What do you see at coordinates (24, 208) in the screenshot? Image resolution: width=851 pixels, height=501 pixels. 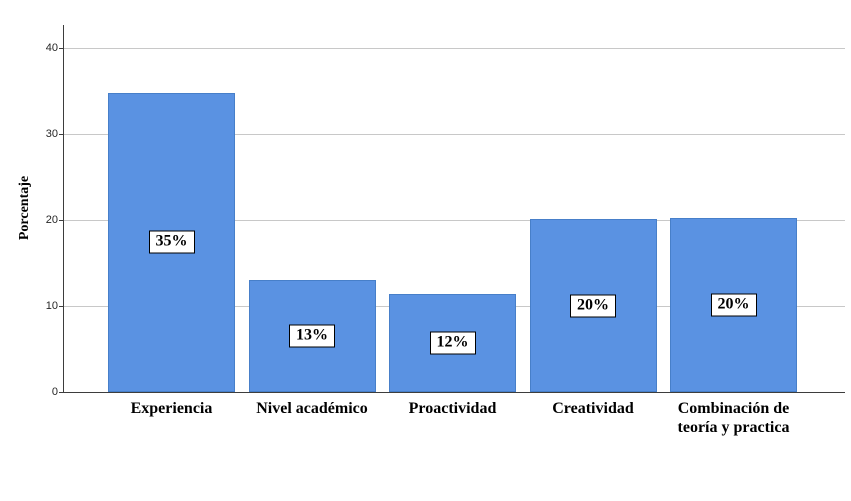 I see `y-axis-title: Porcentaje` at bounding box center [24, 208].